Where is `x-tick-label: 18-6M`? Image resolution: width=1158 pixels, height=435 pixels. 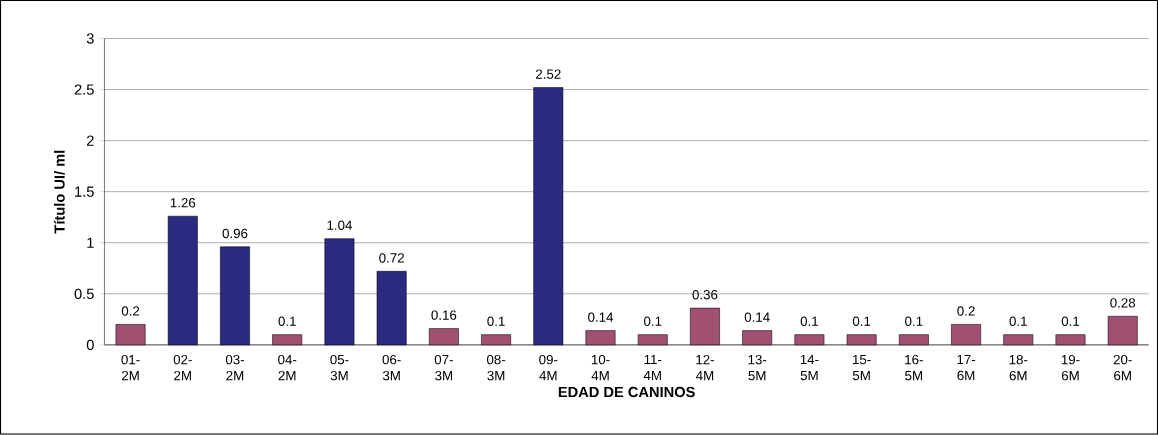
x-tick-label: 18-6M is located at coordinates (1018, 368).